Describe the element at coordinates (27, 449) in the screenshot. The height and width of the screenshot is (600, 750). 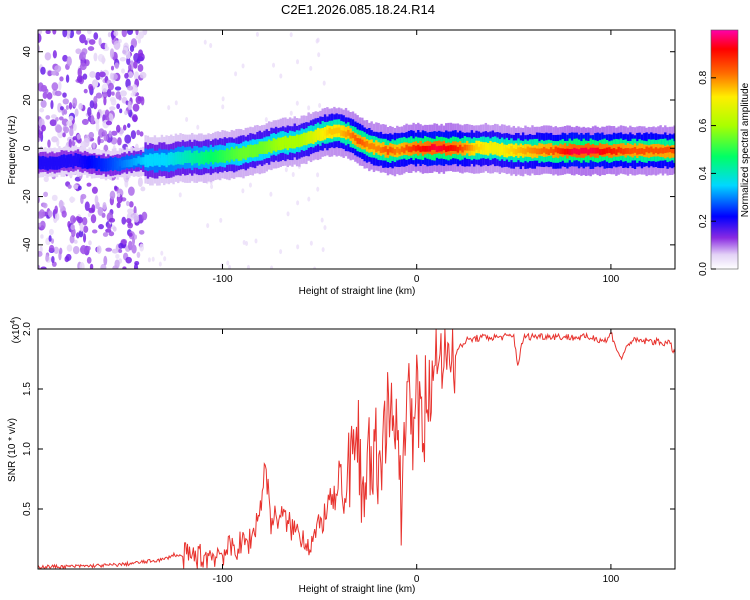
I see `bottom-y-tick-label: 1.0` at that location.